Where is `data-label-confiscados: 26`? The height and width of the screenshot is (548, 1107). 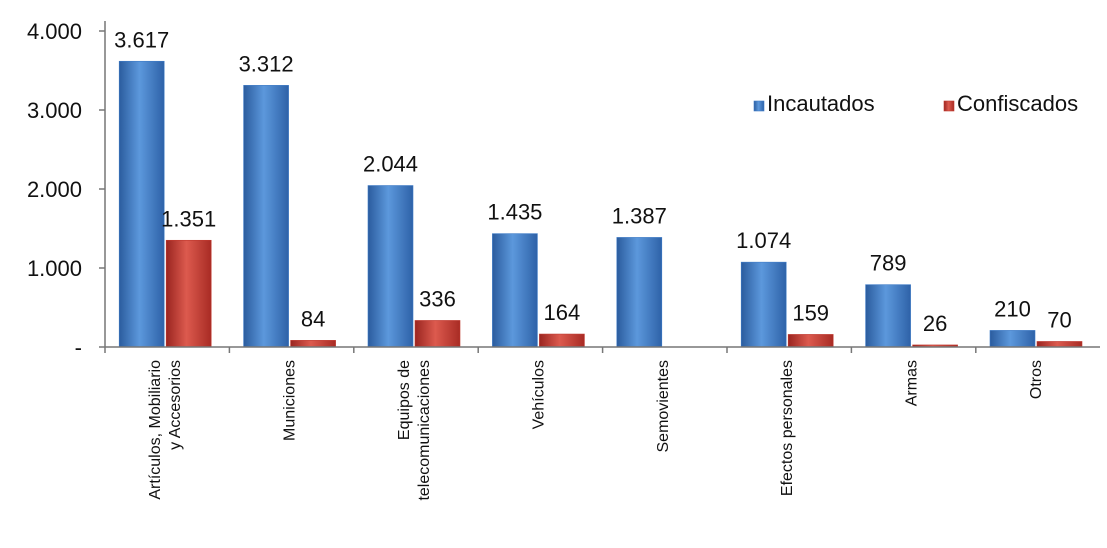
data-label-confiscados: 26 is located at coordinates (935, 323).